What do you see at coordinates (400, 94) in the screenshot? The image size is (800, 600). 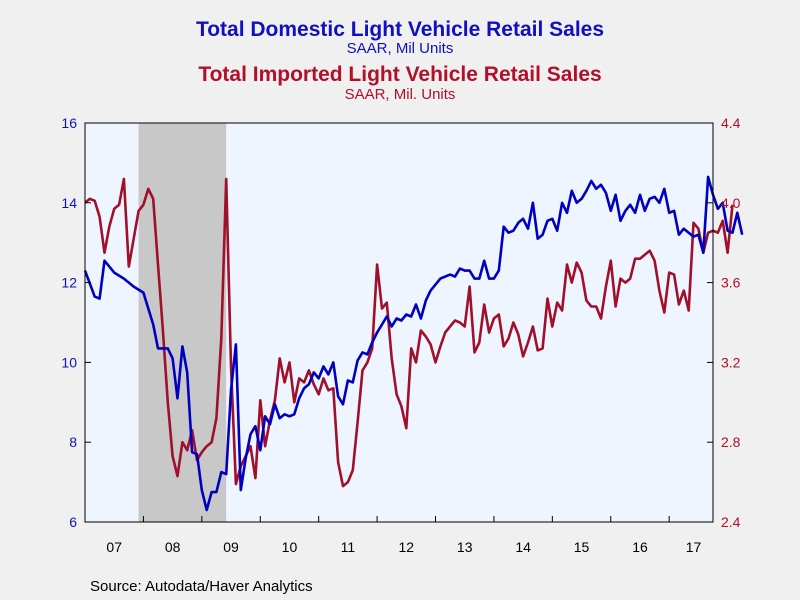 I see `chart-subtitle-imported: SAAR, Mil. Units` at bounding box center [400, 94].